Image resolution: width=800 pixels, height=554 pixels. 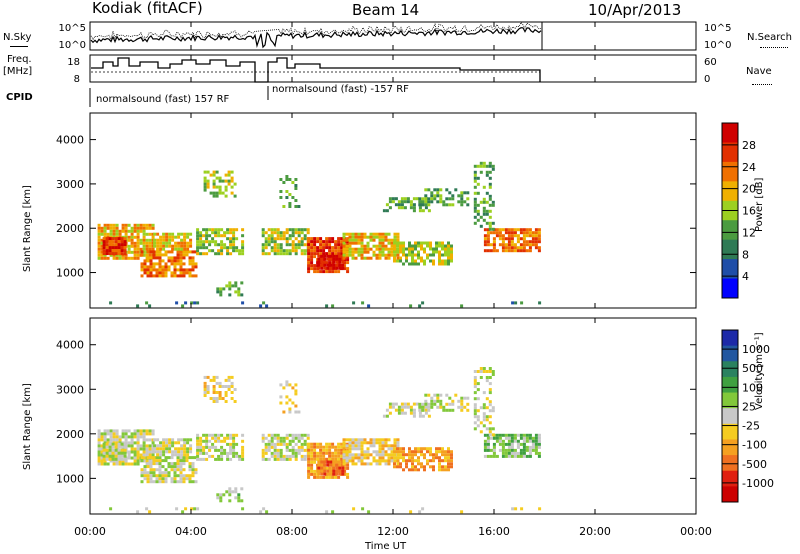 I want to click on xaxis-tick-label-6: 00:00, so click(x=696, y=531).